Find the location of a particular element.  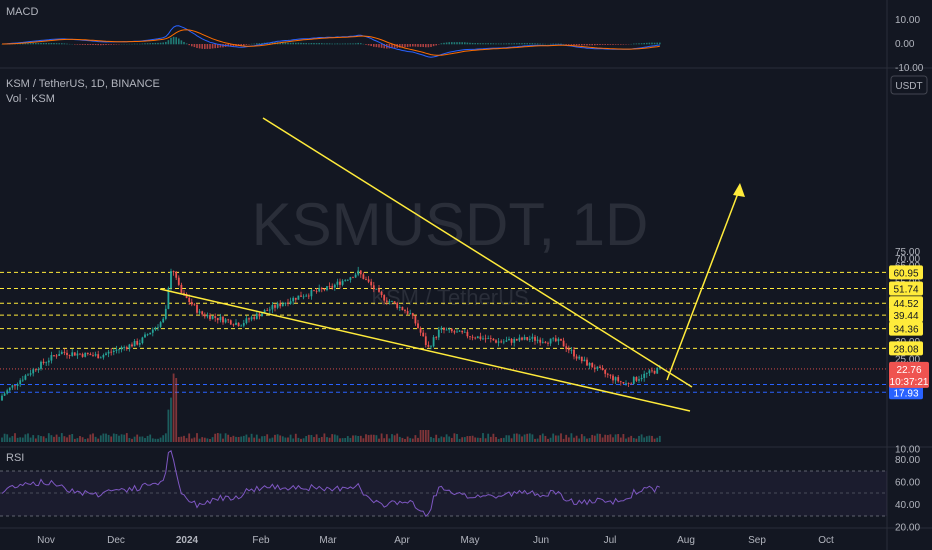

rsi-label: RSI is located at coordinates (15, 458).